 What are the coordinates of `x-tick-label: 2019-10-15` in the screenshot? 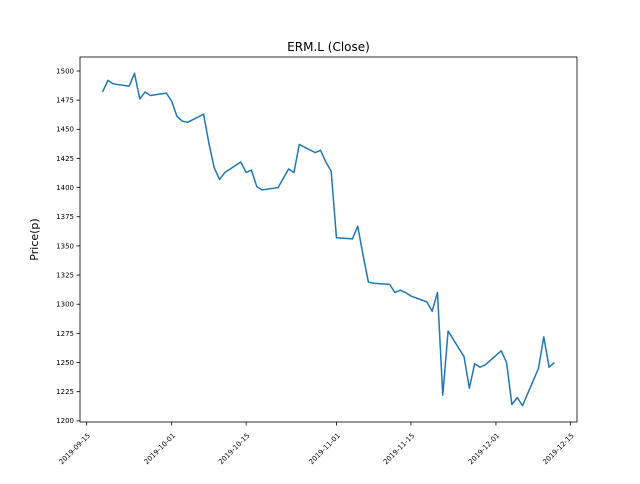 It's located at (234, 449).